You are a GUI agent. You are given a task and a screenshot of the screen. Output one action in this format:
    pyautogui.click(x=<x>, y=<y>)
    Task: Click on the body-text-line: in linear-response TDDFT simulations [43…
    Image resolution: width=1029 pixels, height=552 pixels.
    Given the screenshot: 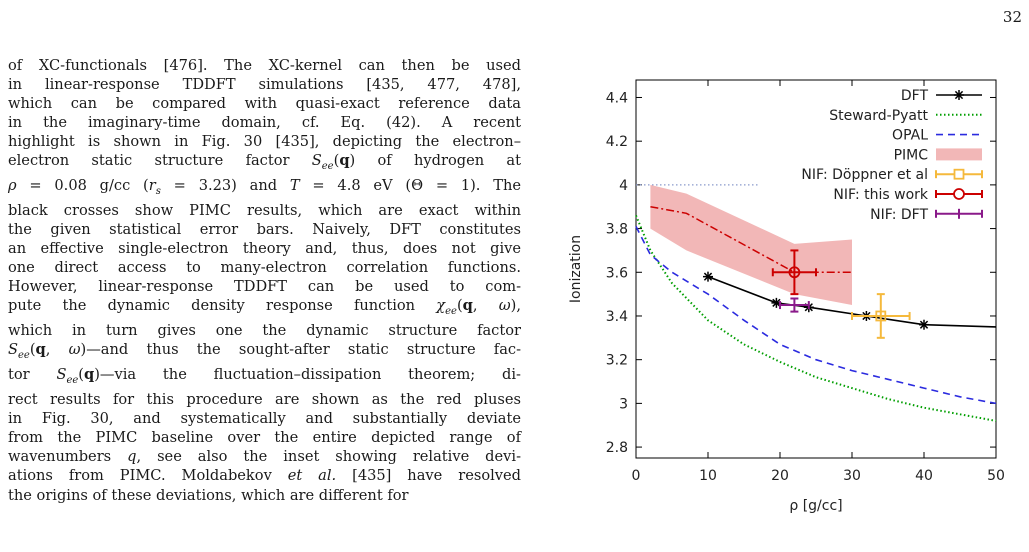 What is the action you would take?
    pyautogui.click(x=264, y=85)
    